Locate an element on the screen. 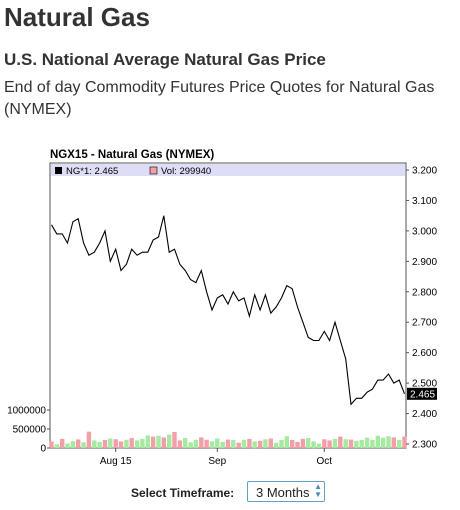 This screenshot has width=460, height=510. price-tick-label: 3.200 is located at coordinates (424, 171).